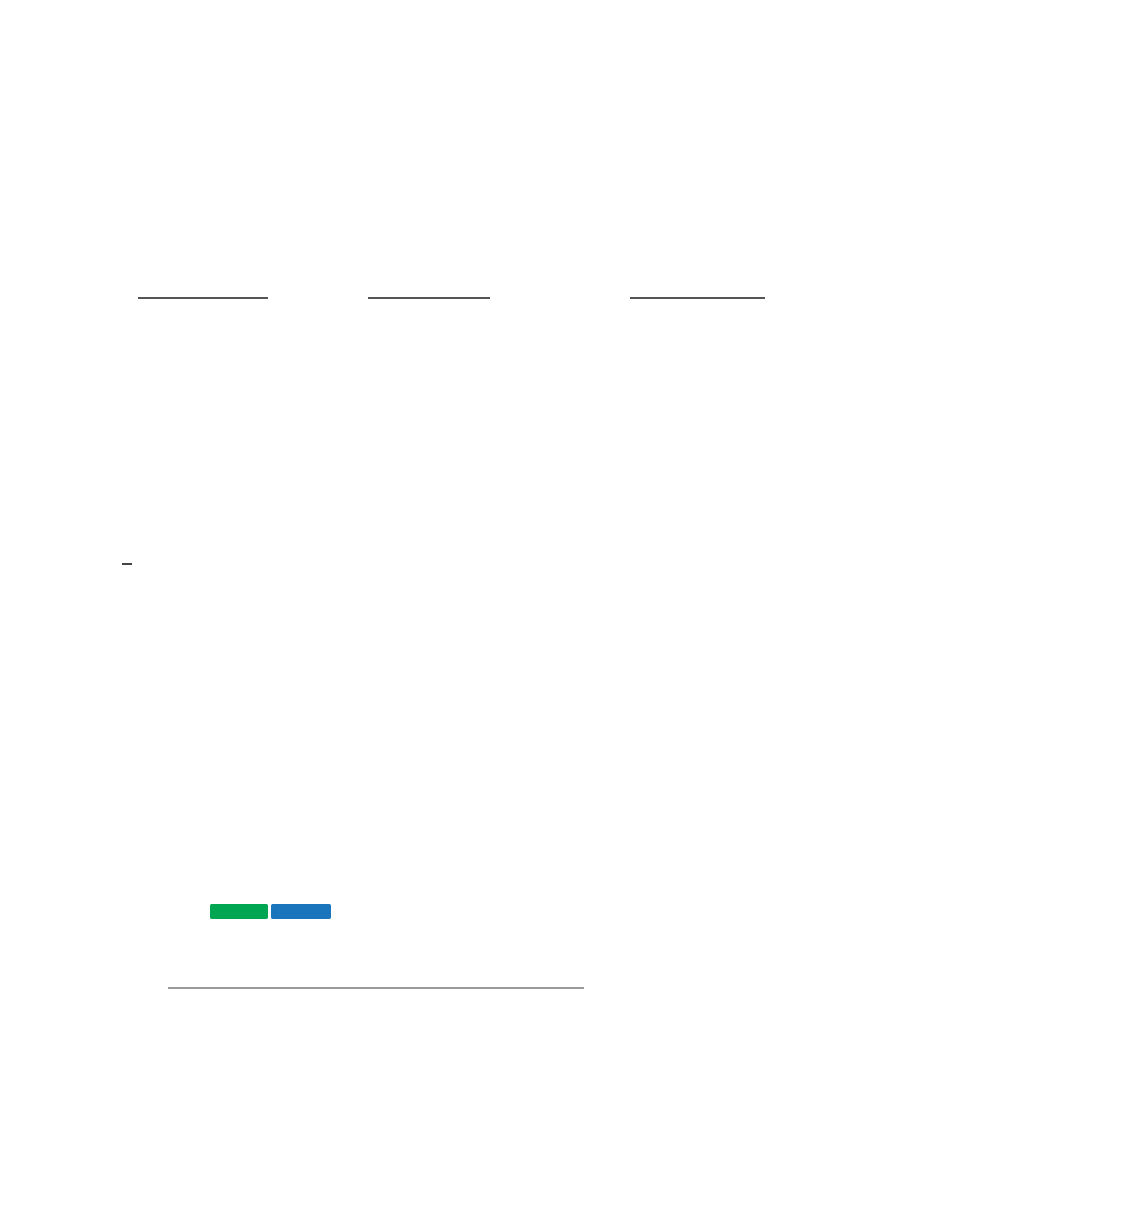 The image size is (1126, 1228). What do you see at coordinates (697, 298) in the screenshot?
I see `panel-d-title-underline` at bounding box center [697, 298].